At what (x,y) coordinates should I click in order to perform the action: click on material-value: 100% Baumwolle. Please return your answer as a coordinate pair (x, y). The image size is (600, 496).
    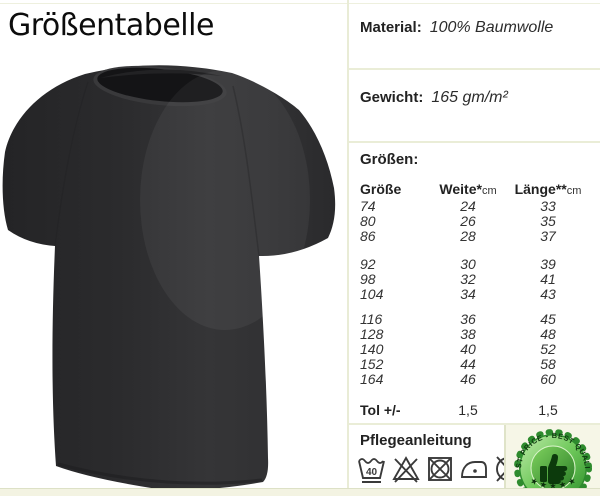
    Looking at the image, I should click on (492, 27).